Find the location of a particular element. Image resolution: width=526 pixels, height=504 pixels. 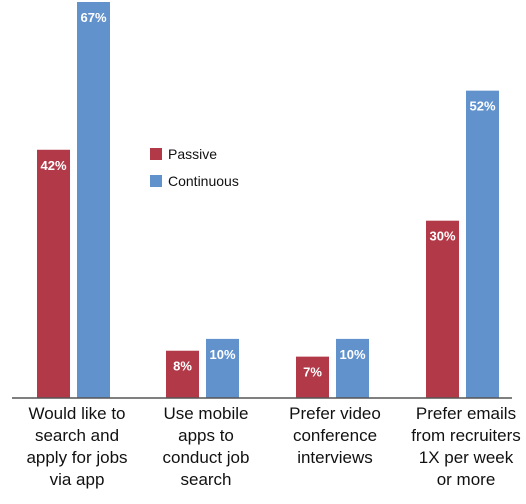

legend-swatch-passive is located at coordinates (156, 154).